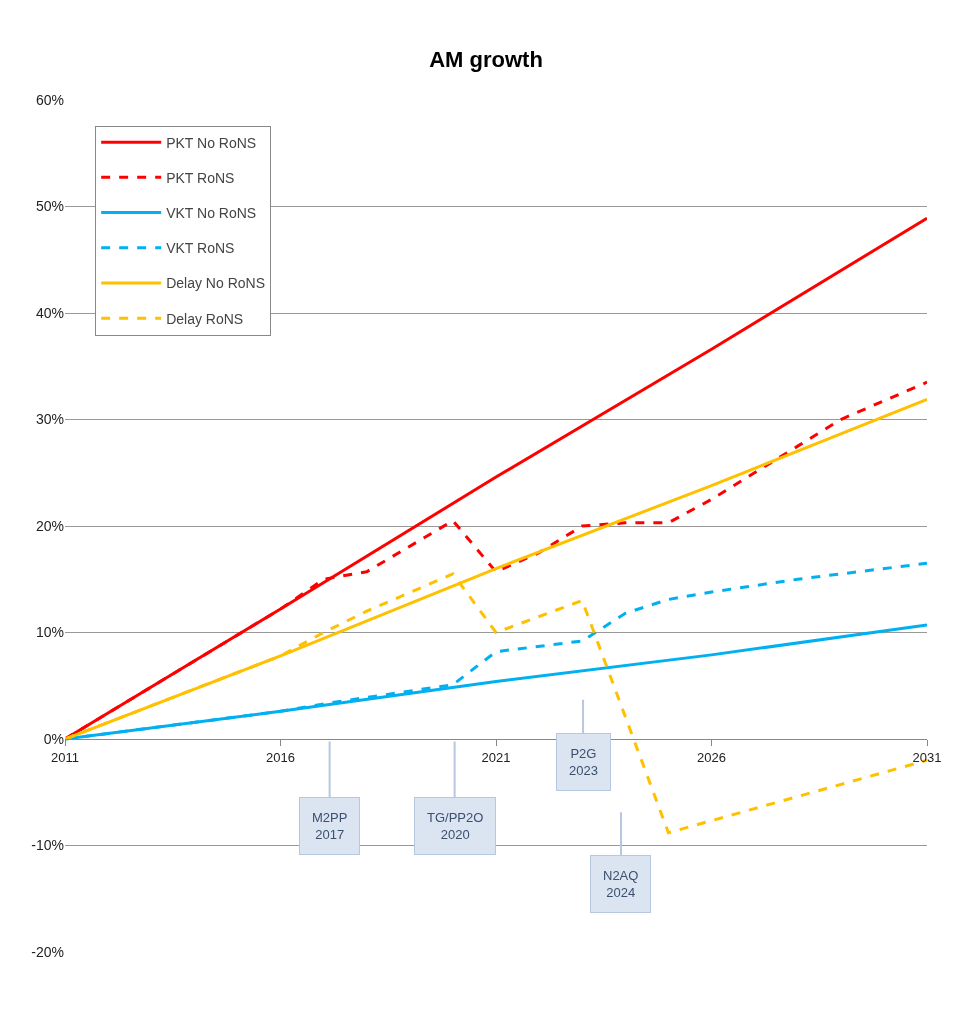 Image resolution: width=972 pixels, height=1027 pixels. Describe the element at coordinates (211, 213) in the screenshot. I see `legend-label: VKT No RoNS` at that location.